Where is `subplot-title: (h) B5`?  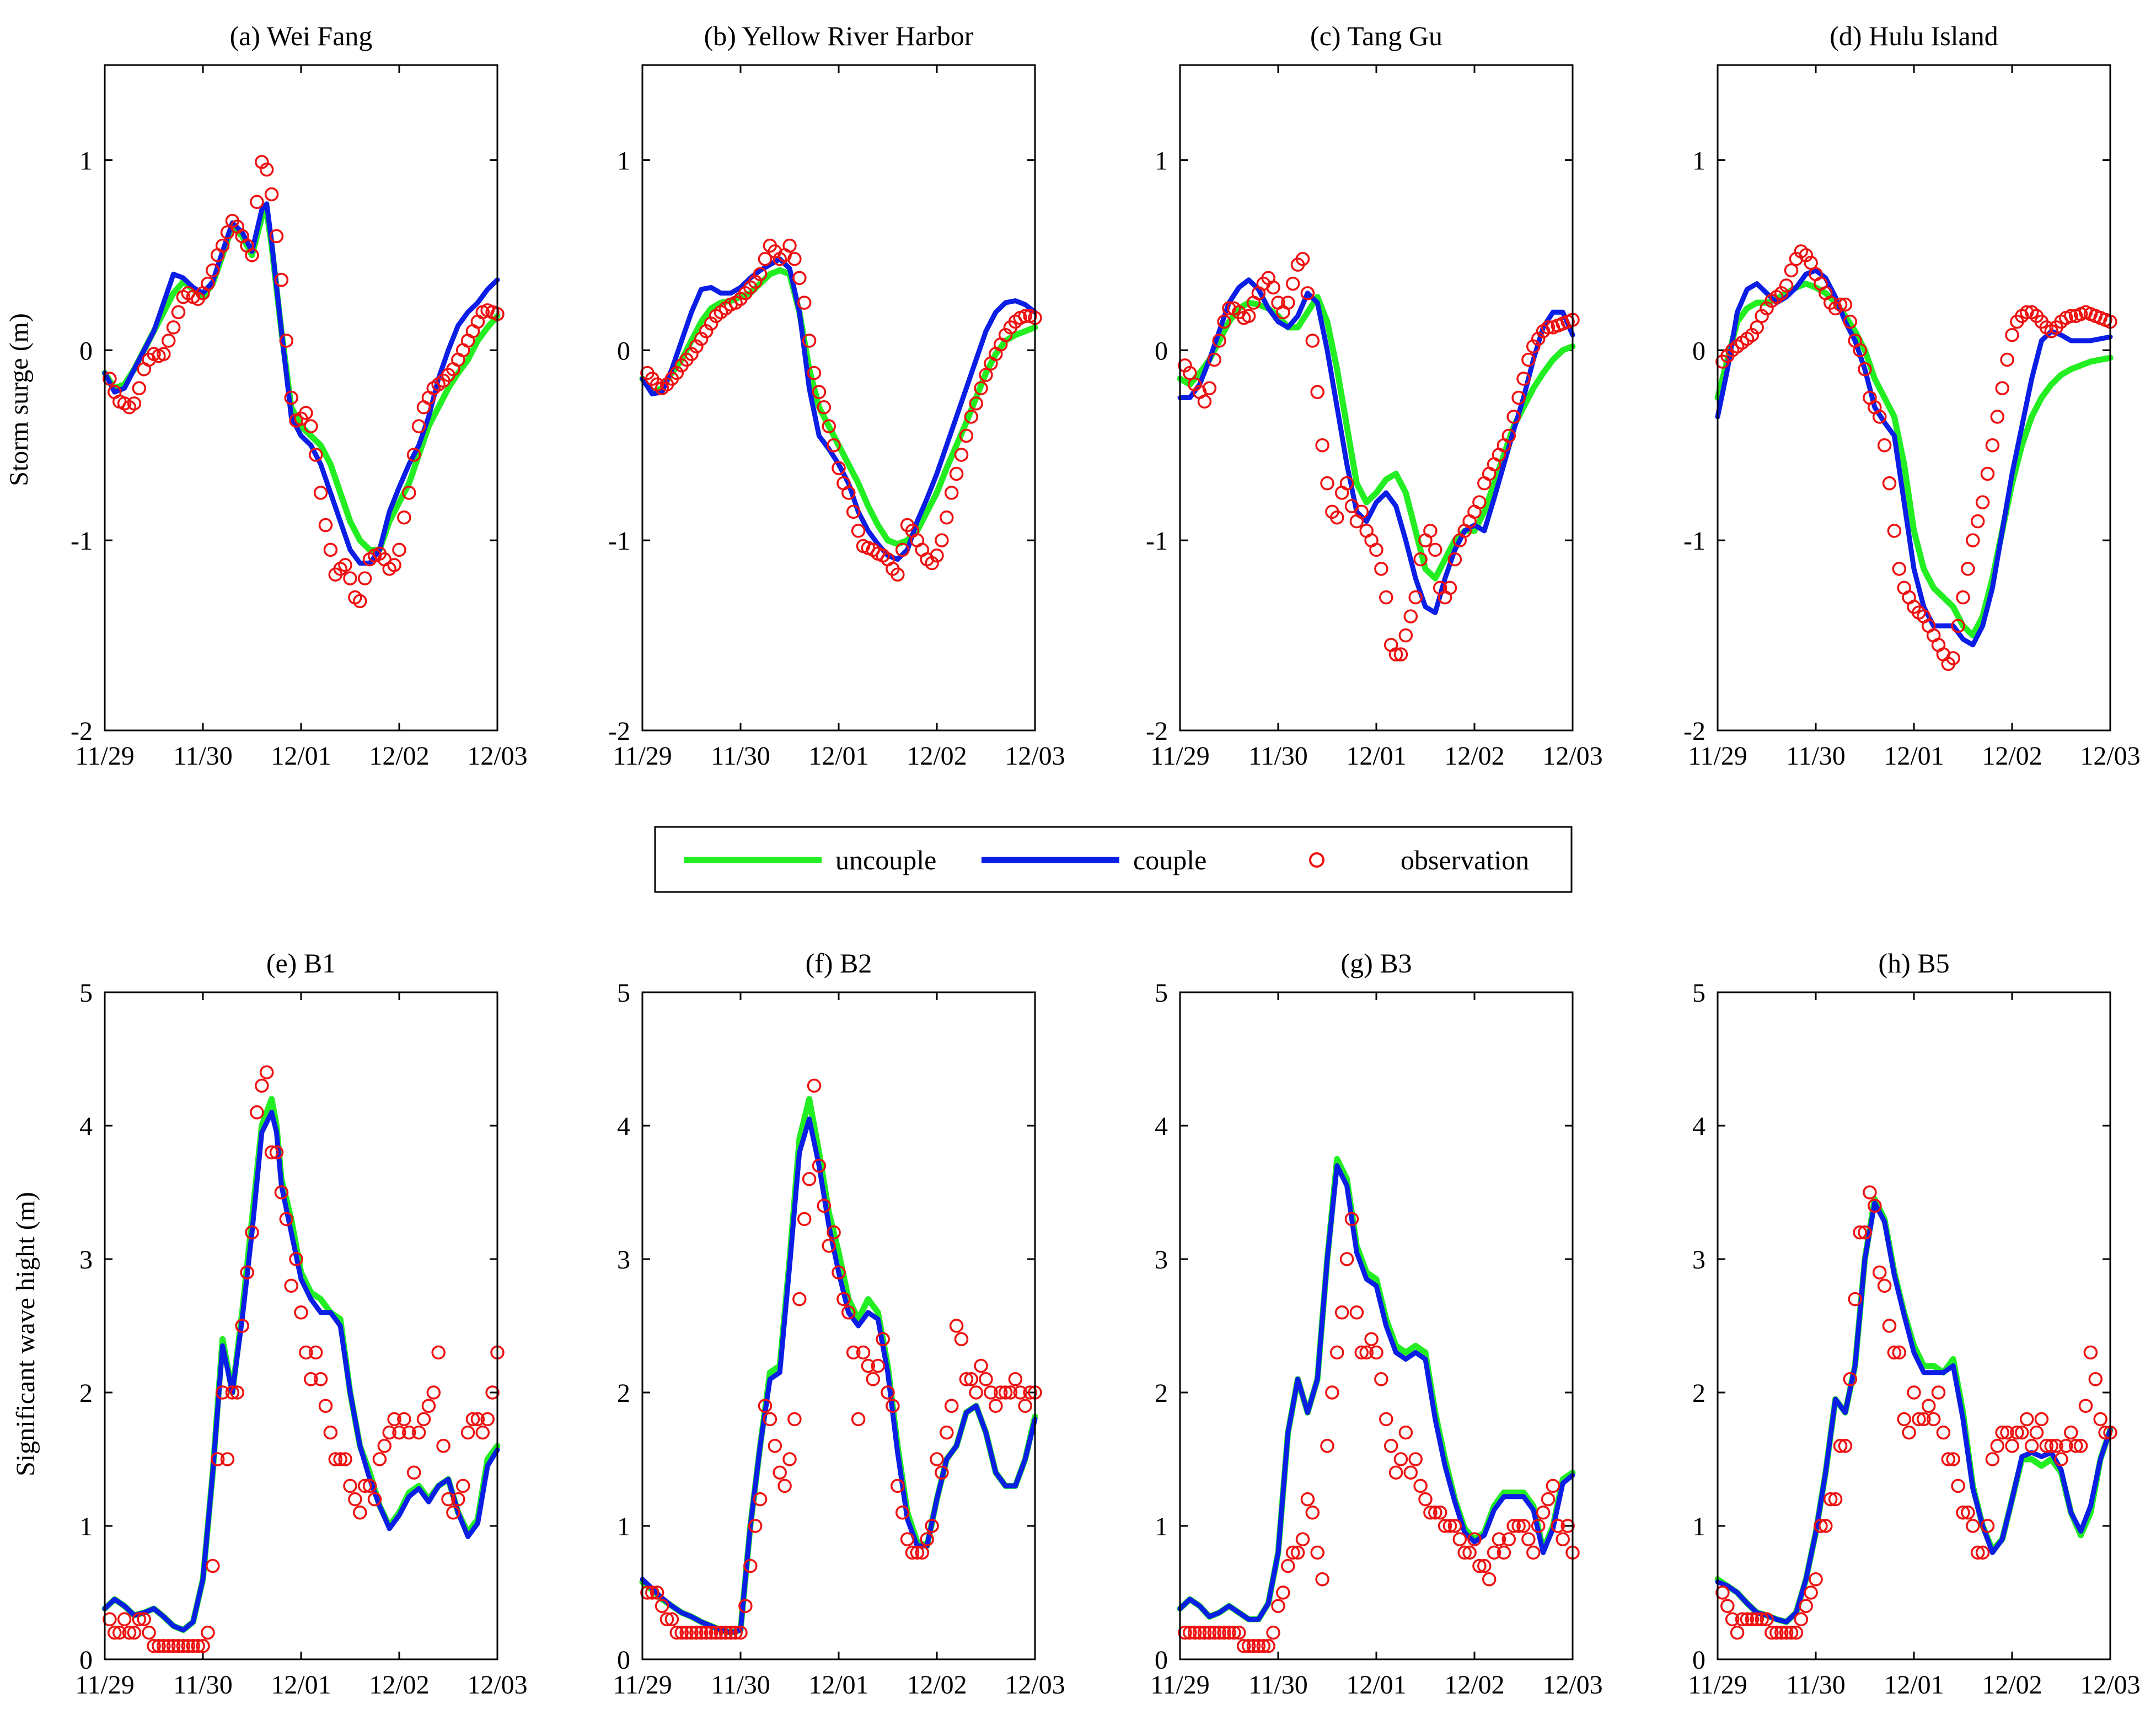
subplot-title: (h) B5 is located at coordinates (1913, 963).